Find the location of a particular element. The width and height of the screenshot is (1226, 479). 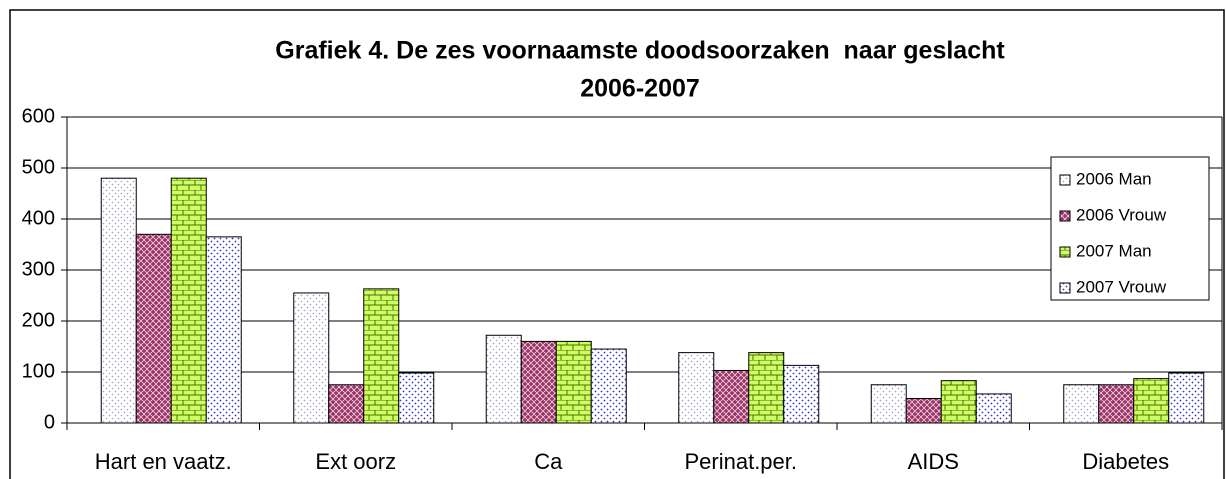

legend-label: 2007 Man is located at coordinates (1114, 250).